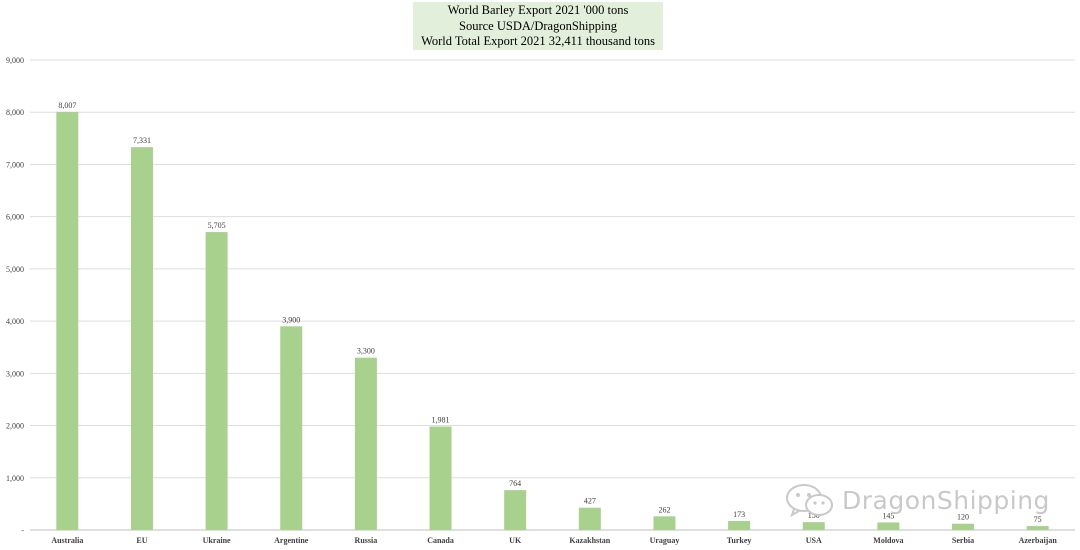  What do you see at coordinates (814, 540) in the screenshot?
I see `x-tick-label: USA` at bounding box center [814, 540].